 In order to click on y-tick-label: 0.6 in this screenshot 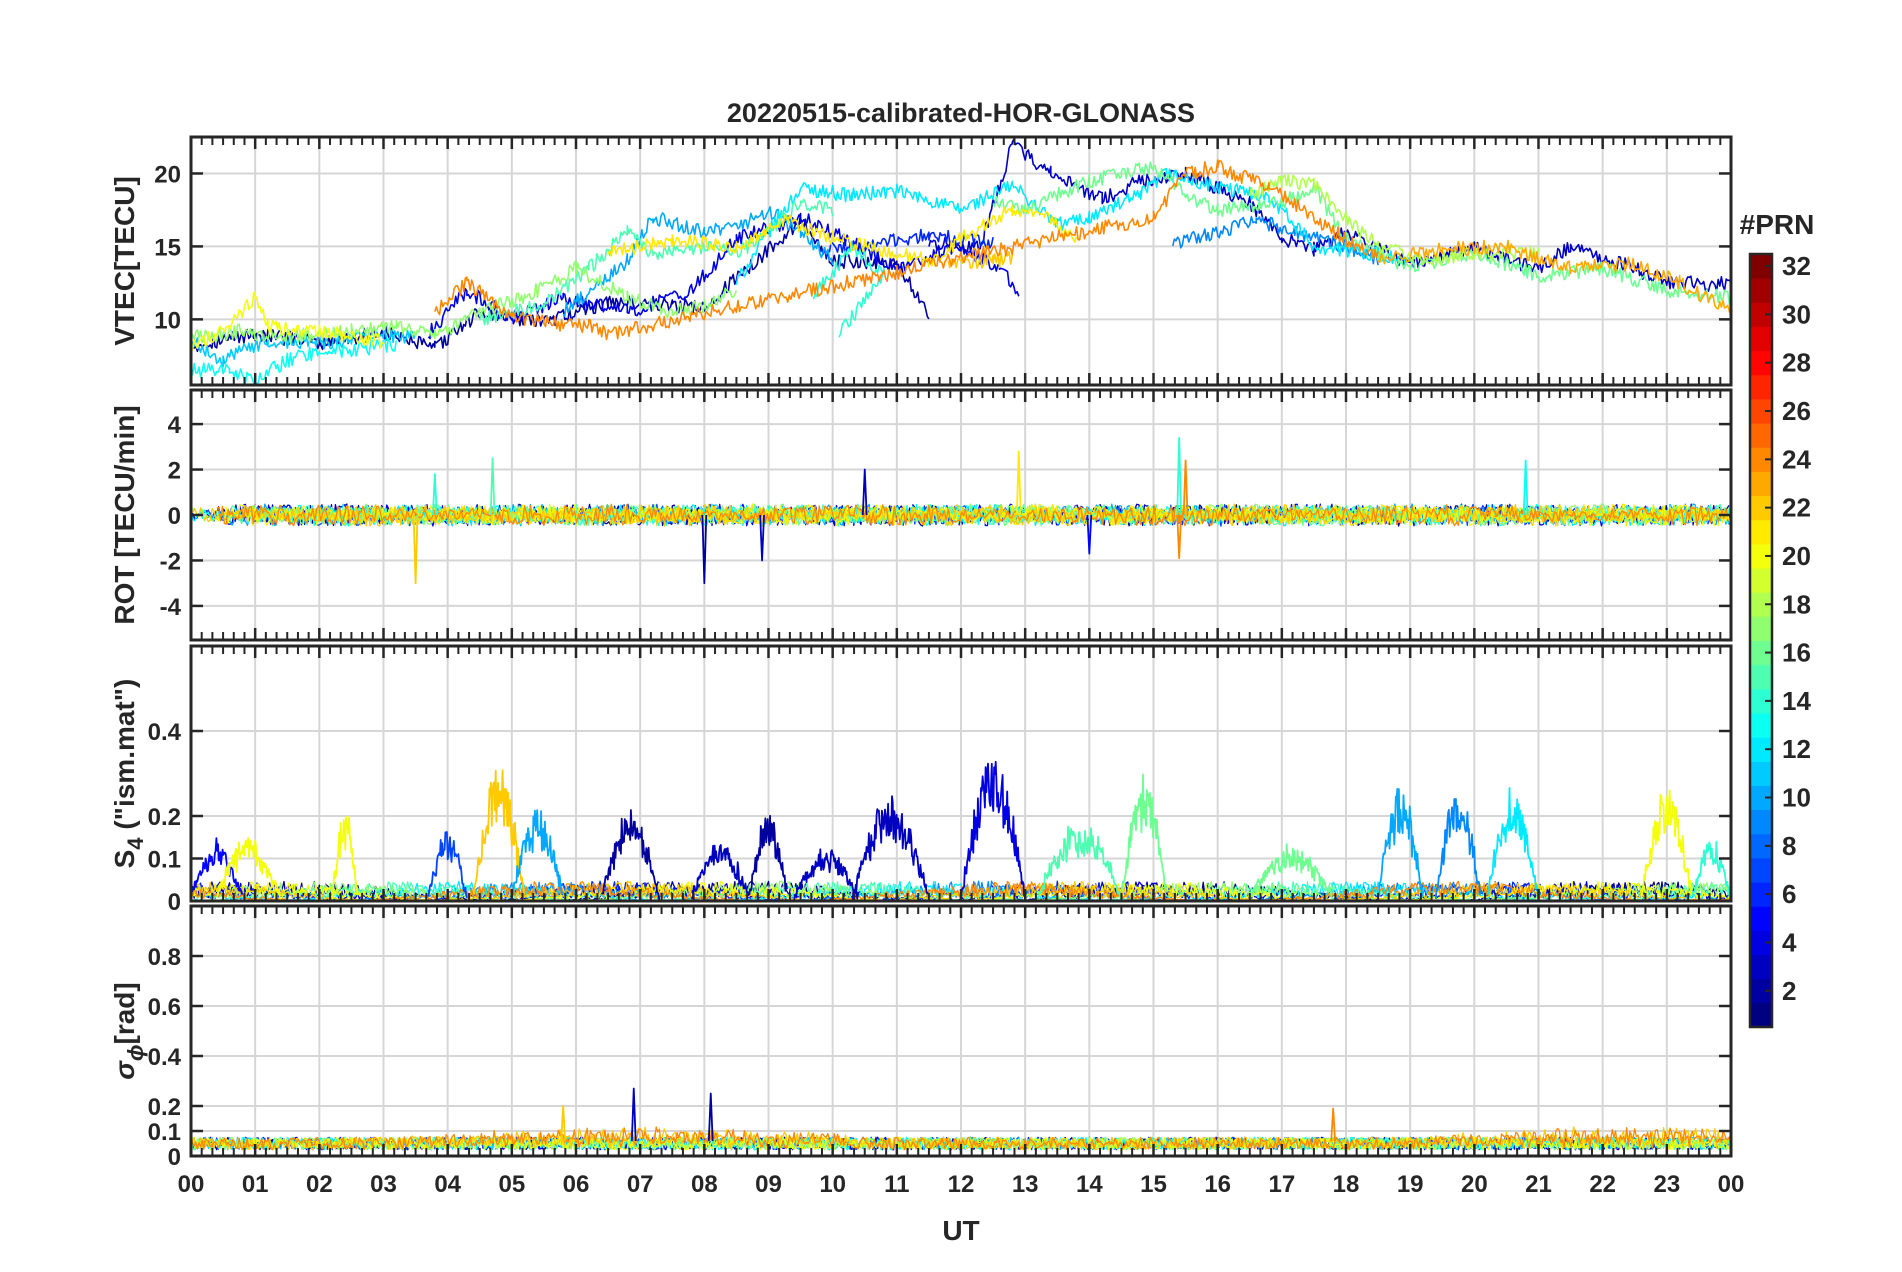, I will do `click(164, 1007)`.